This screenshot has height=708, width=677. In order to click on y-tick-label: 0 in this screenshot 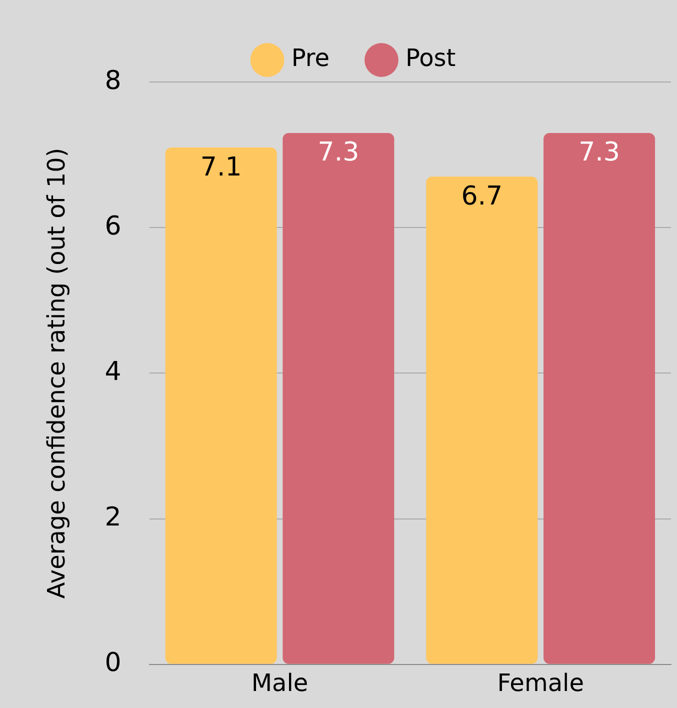, I will do `click(113, 663)`.